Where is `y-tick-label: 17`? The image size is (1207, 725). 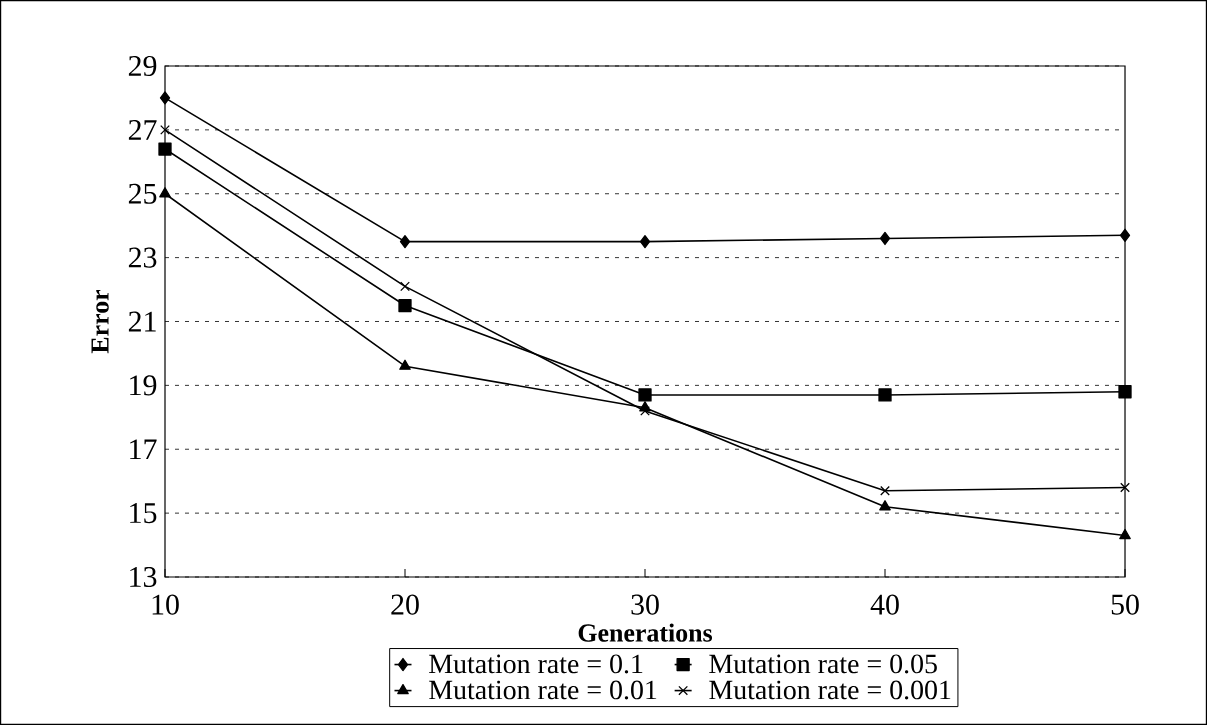 y-tick-label: 17 is located at coordinates (143, 449).